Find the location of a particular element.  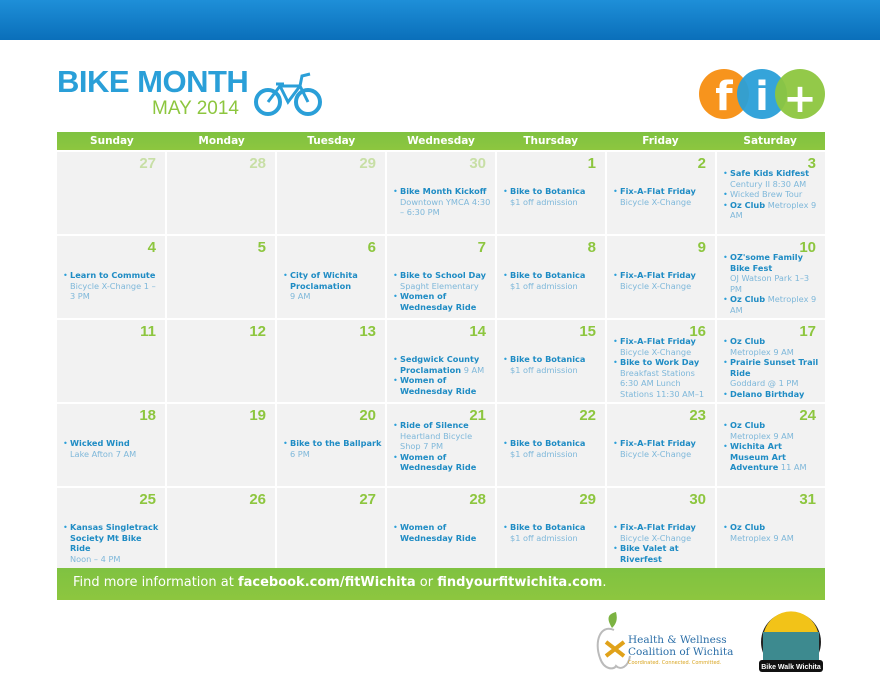

event-item: Oz Club Metroplex 9 AM is located at coordinates (773, 210).